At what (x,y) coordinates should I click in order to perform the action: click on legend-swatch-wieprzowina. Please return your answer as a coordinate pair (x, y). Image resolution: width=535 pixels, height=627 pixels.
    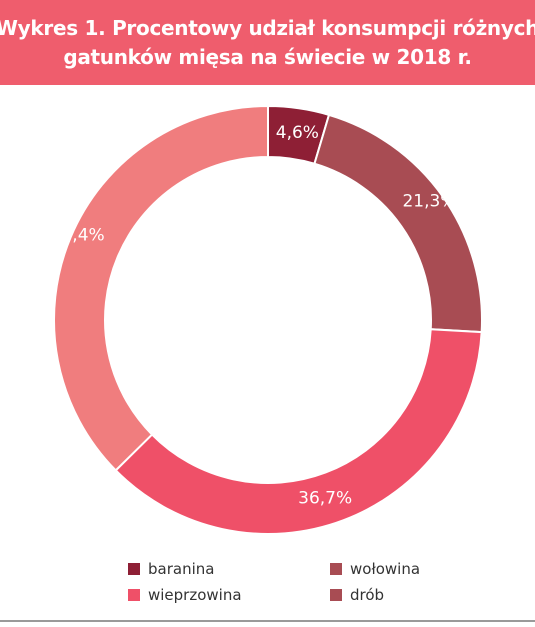
    Looking at the image, I should click on (134, 595).